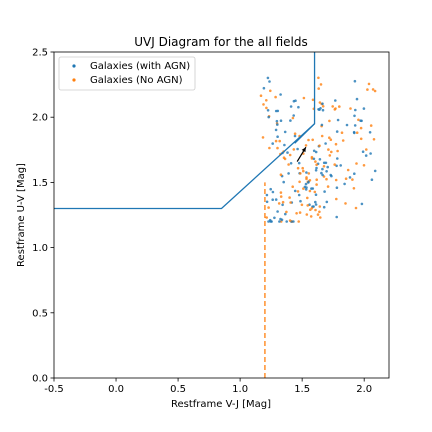 This screenshot has height=432, width=432. Describe the element at coordinates (21, 215) in the screenshot. I see `y-axis-label: Restframe U-V [Mag]` at that location.